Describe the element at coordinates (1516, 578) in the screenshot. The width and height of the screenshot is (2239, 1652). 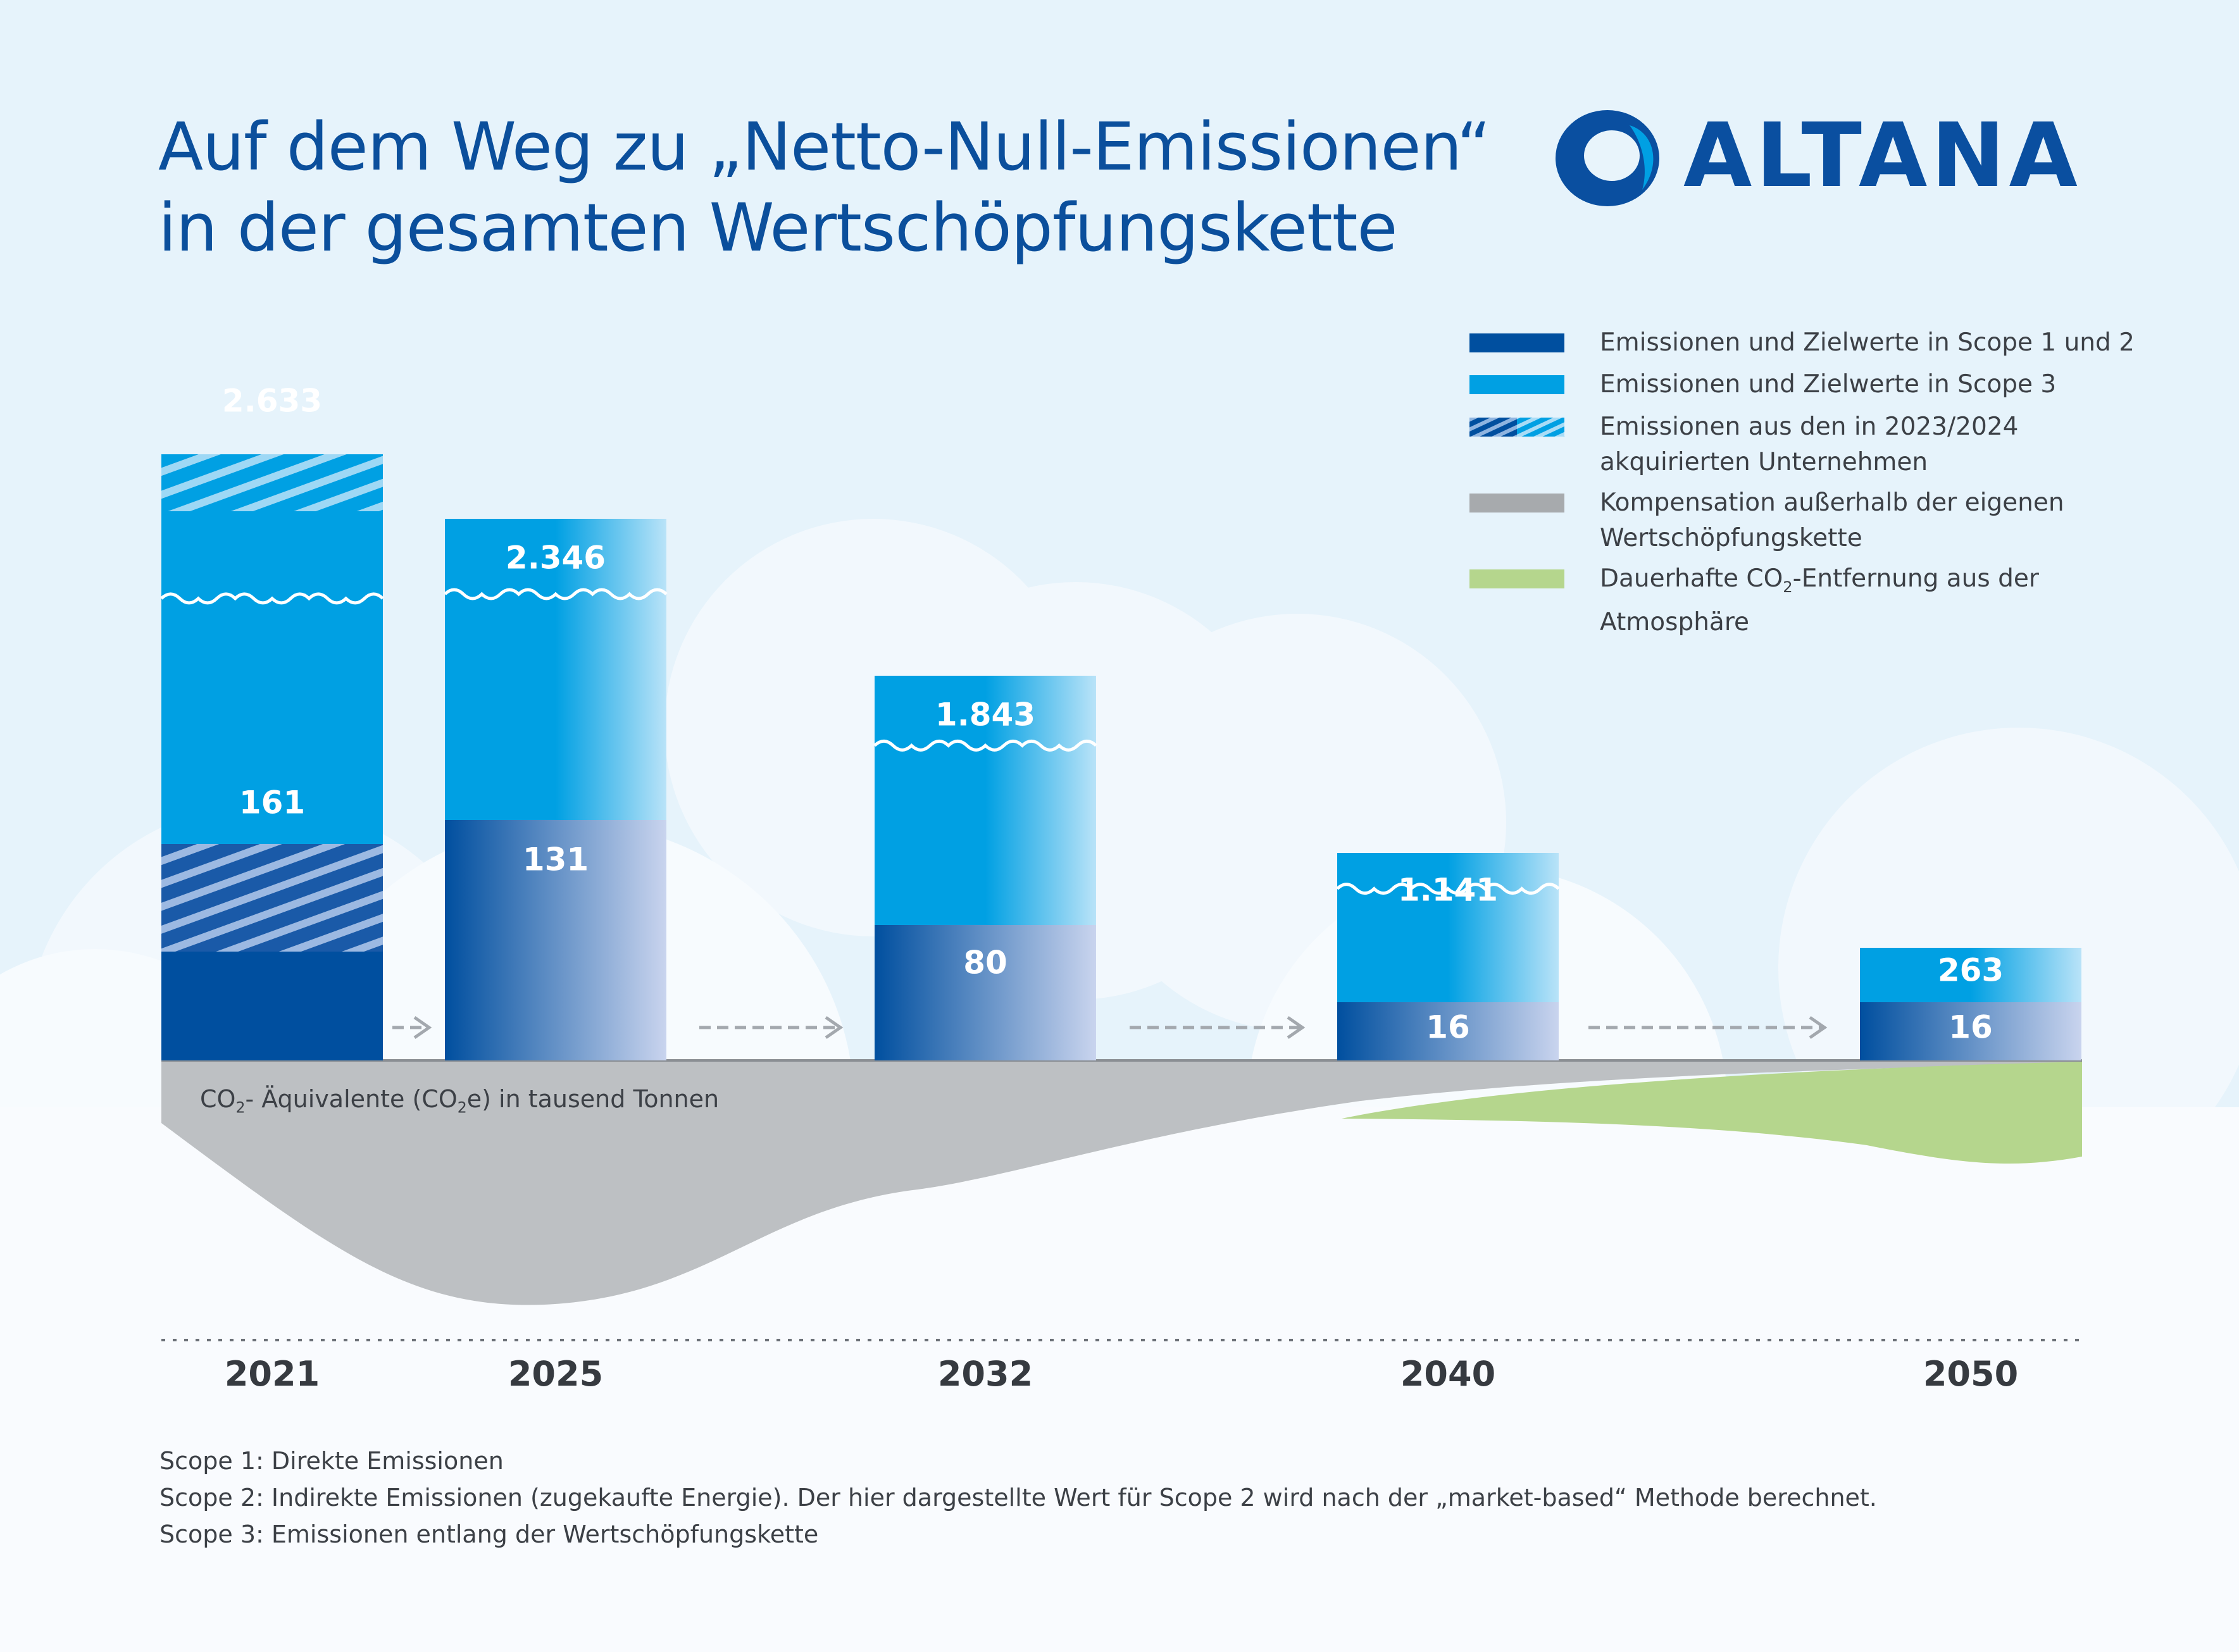
I see `legend-swatch-removal` at that location.